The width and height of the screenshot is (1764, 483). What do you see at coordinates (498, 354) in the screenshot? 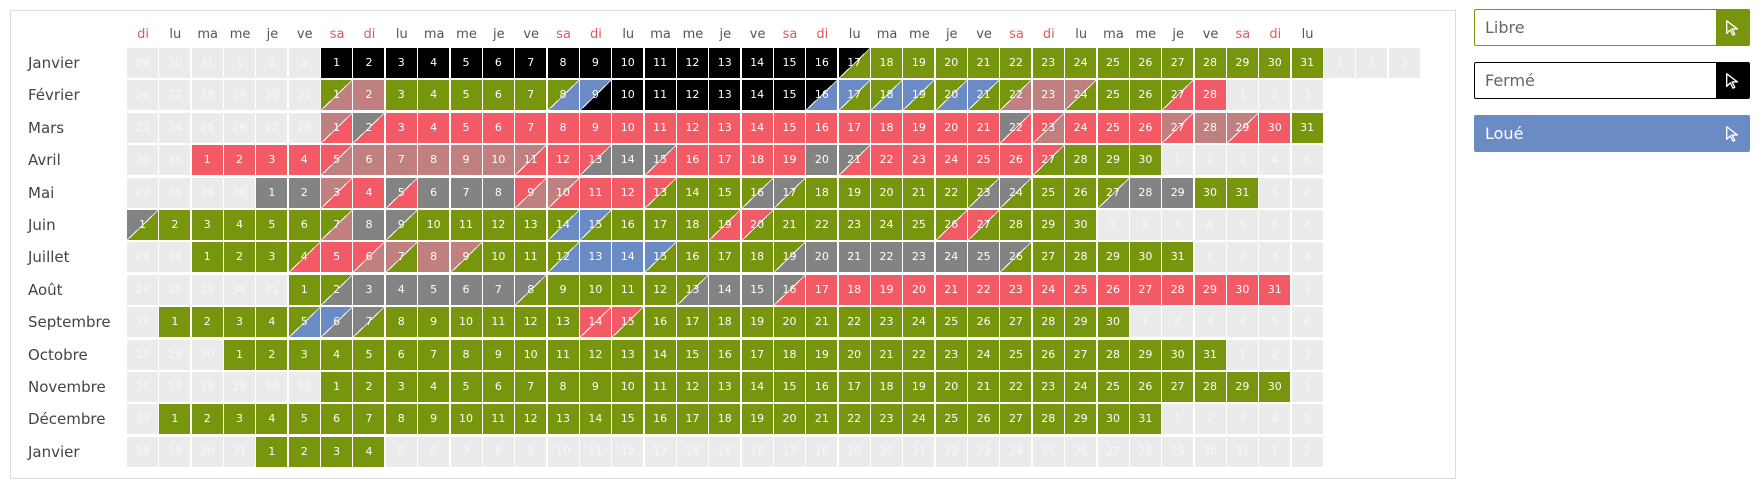
I see `day-cell: 9` at bounding box center [498, 354].